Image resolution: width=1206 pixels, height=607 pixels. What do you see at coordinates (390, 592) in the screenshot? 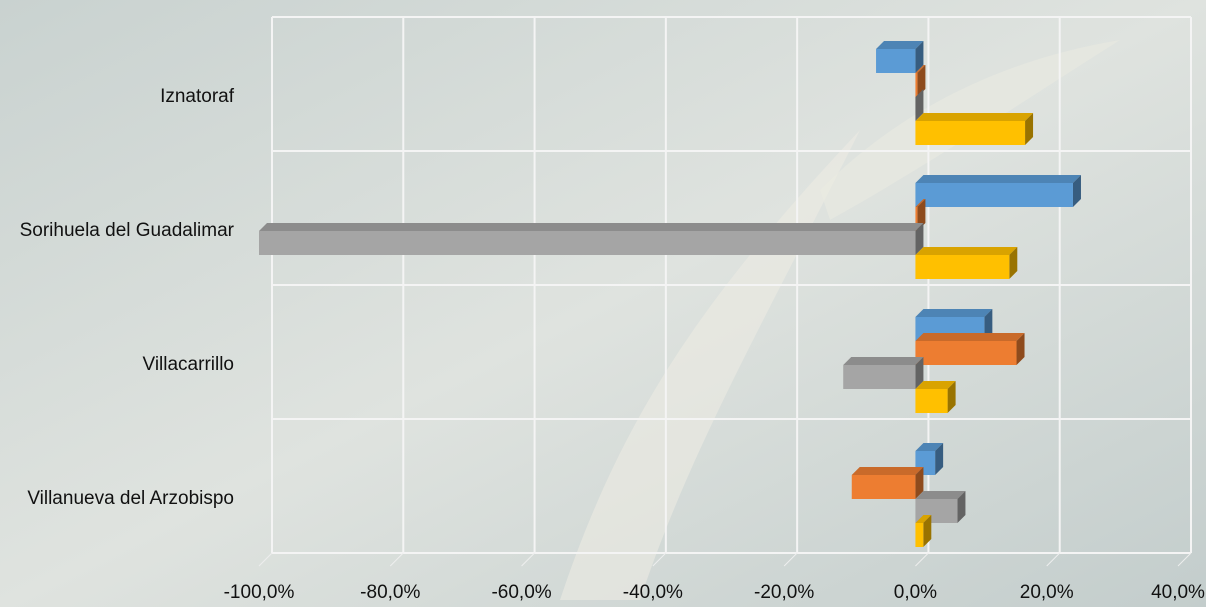
I see `x-tick-label: -80,0%` at bounding box center [390, 592].